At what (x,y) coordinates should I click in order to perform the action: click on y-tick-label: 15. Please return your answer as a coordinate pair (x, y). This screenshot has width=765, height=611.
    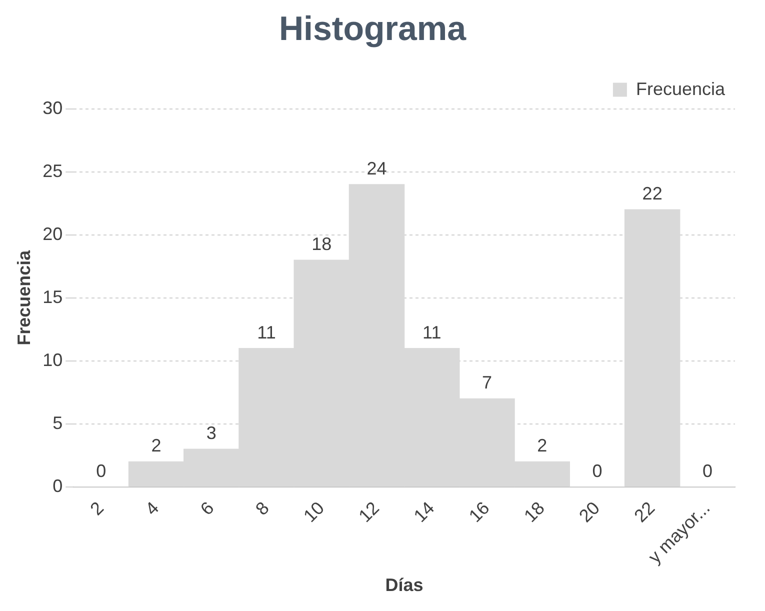
    Looking at the image, I should click on (52, 296).